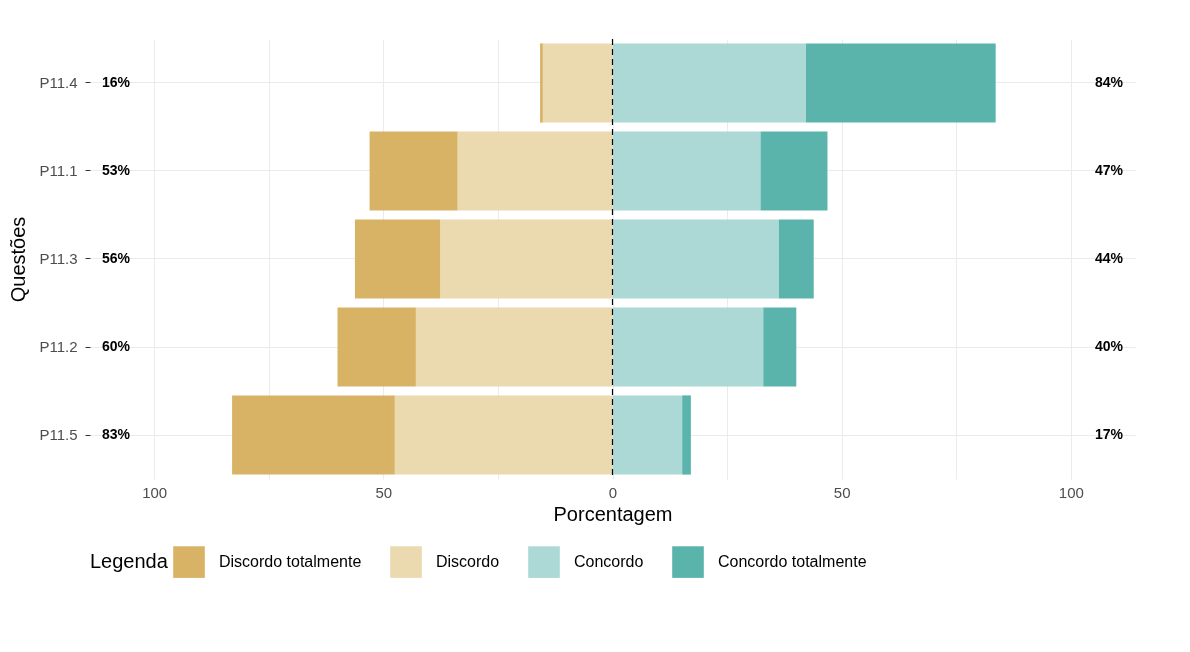 This screenshot has height=652, width=1190. I want to click on legend-label: Concordo totalmente, so click(792, 562).